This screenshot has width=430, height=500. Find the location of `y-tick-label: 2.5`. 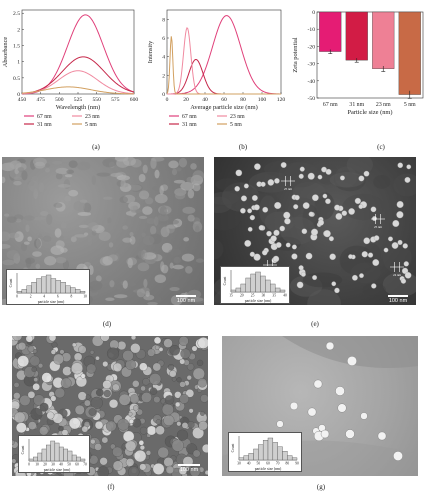

y-tick-label: 2.5 is located at coordinates (16, 14).